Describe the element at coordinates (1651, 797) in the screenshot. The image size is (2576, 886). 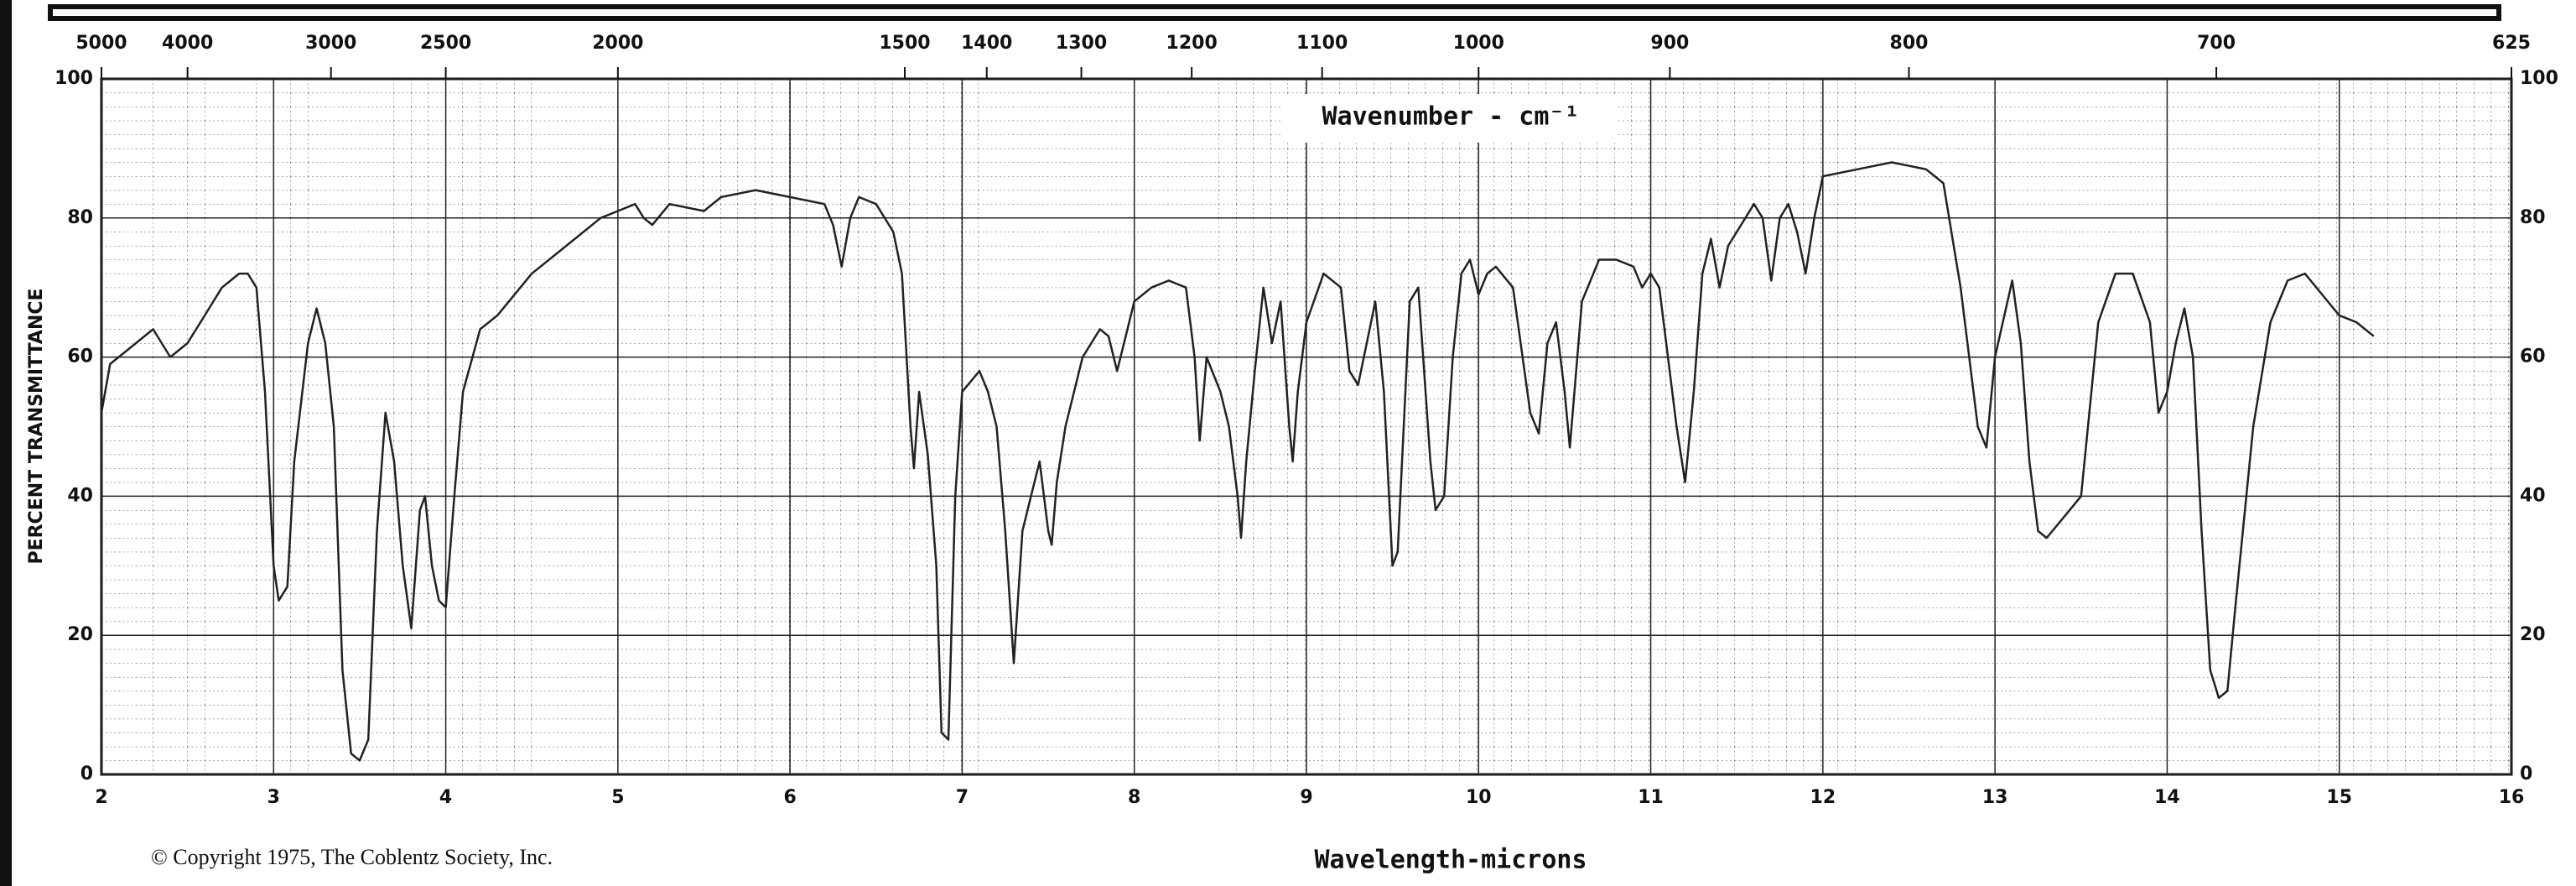
I see `x-tick-label: 11` at that location.